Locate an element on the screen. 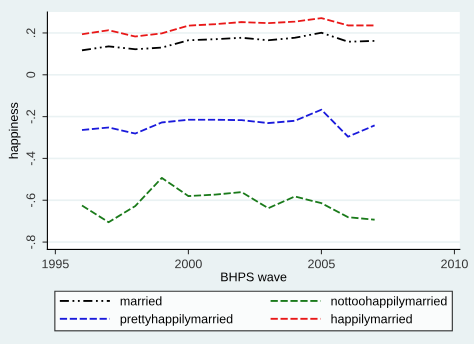  legend-label: happilymarried is located at coordinates (371, 320).